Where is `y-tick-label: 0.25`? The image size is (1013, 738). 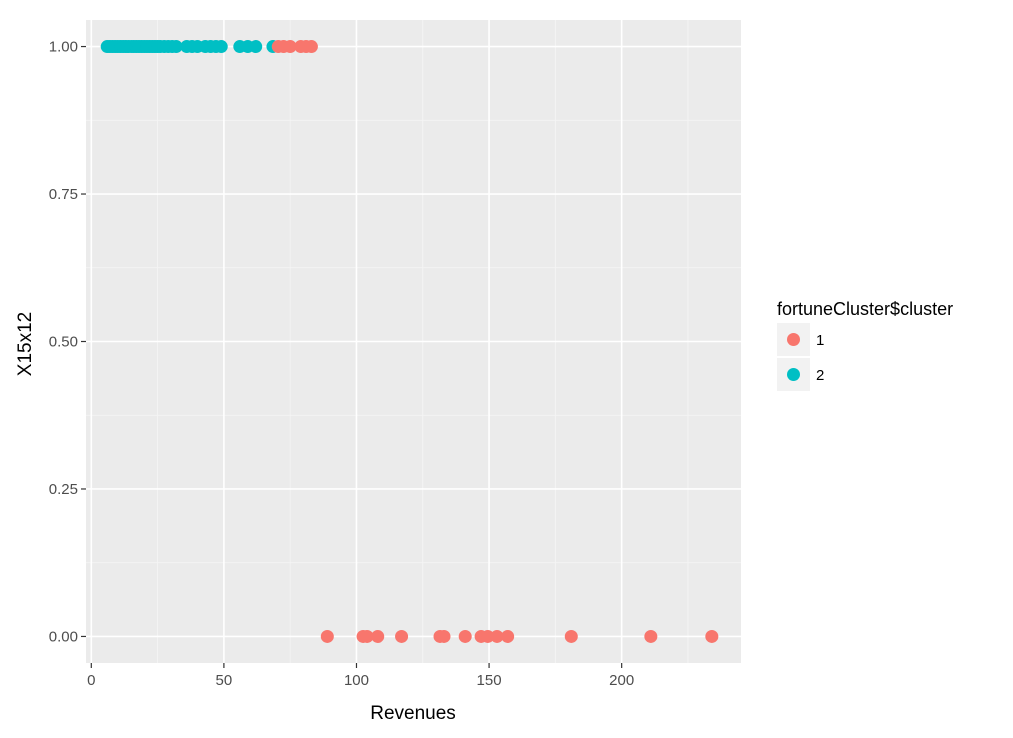 y-tick-label: 0.25 is located at coordinates (63, 489).